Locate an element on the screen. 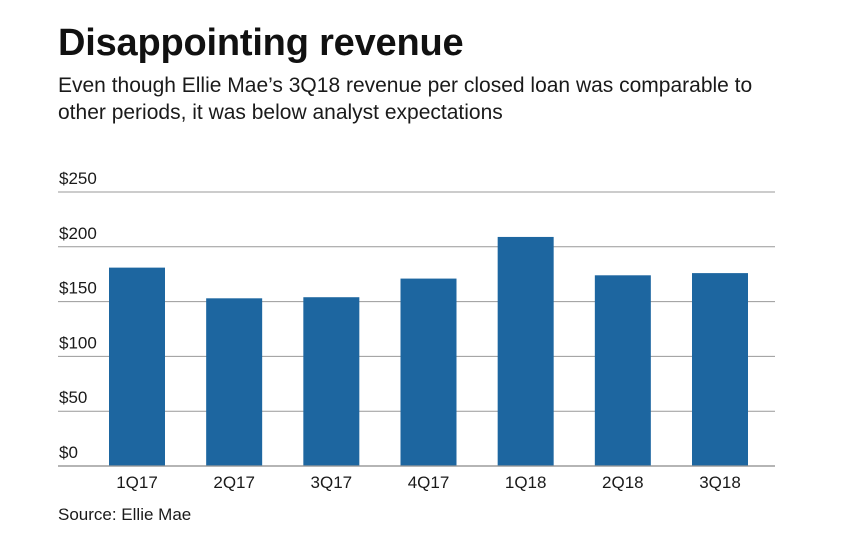 This screenshot has height=550, width=844. x-tick-label: 3Q18 is located at coordinates (720, 482).